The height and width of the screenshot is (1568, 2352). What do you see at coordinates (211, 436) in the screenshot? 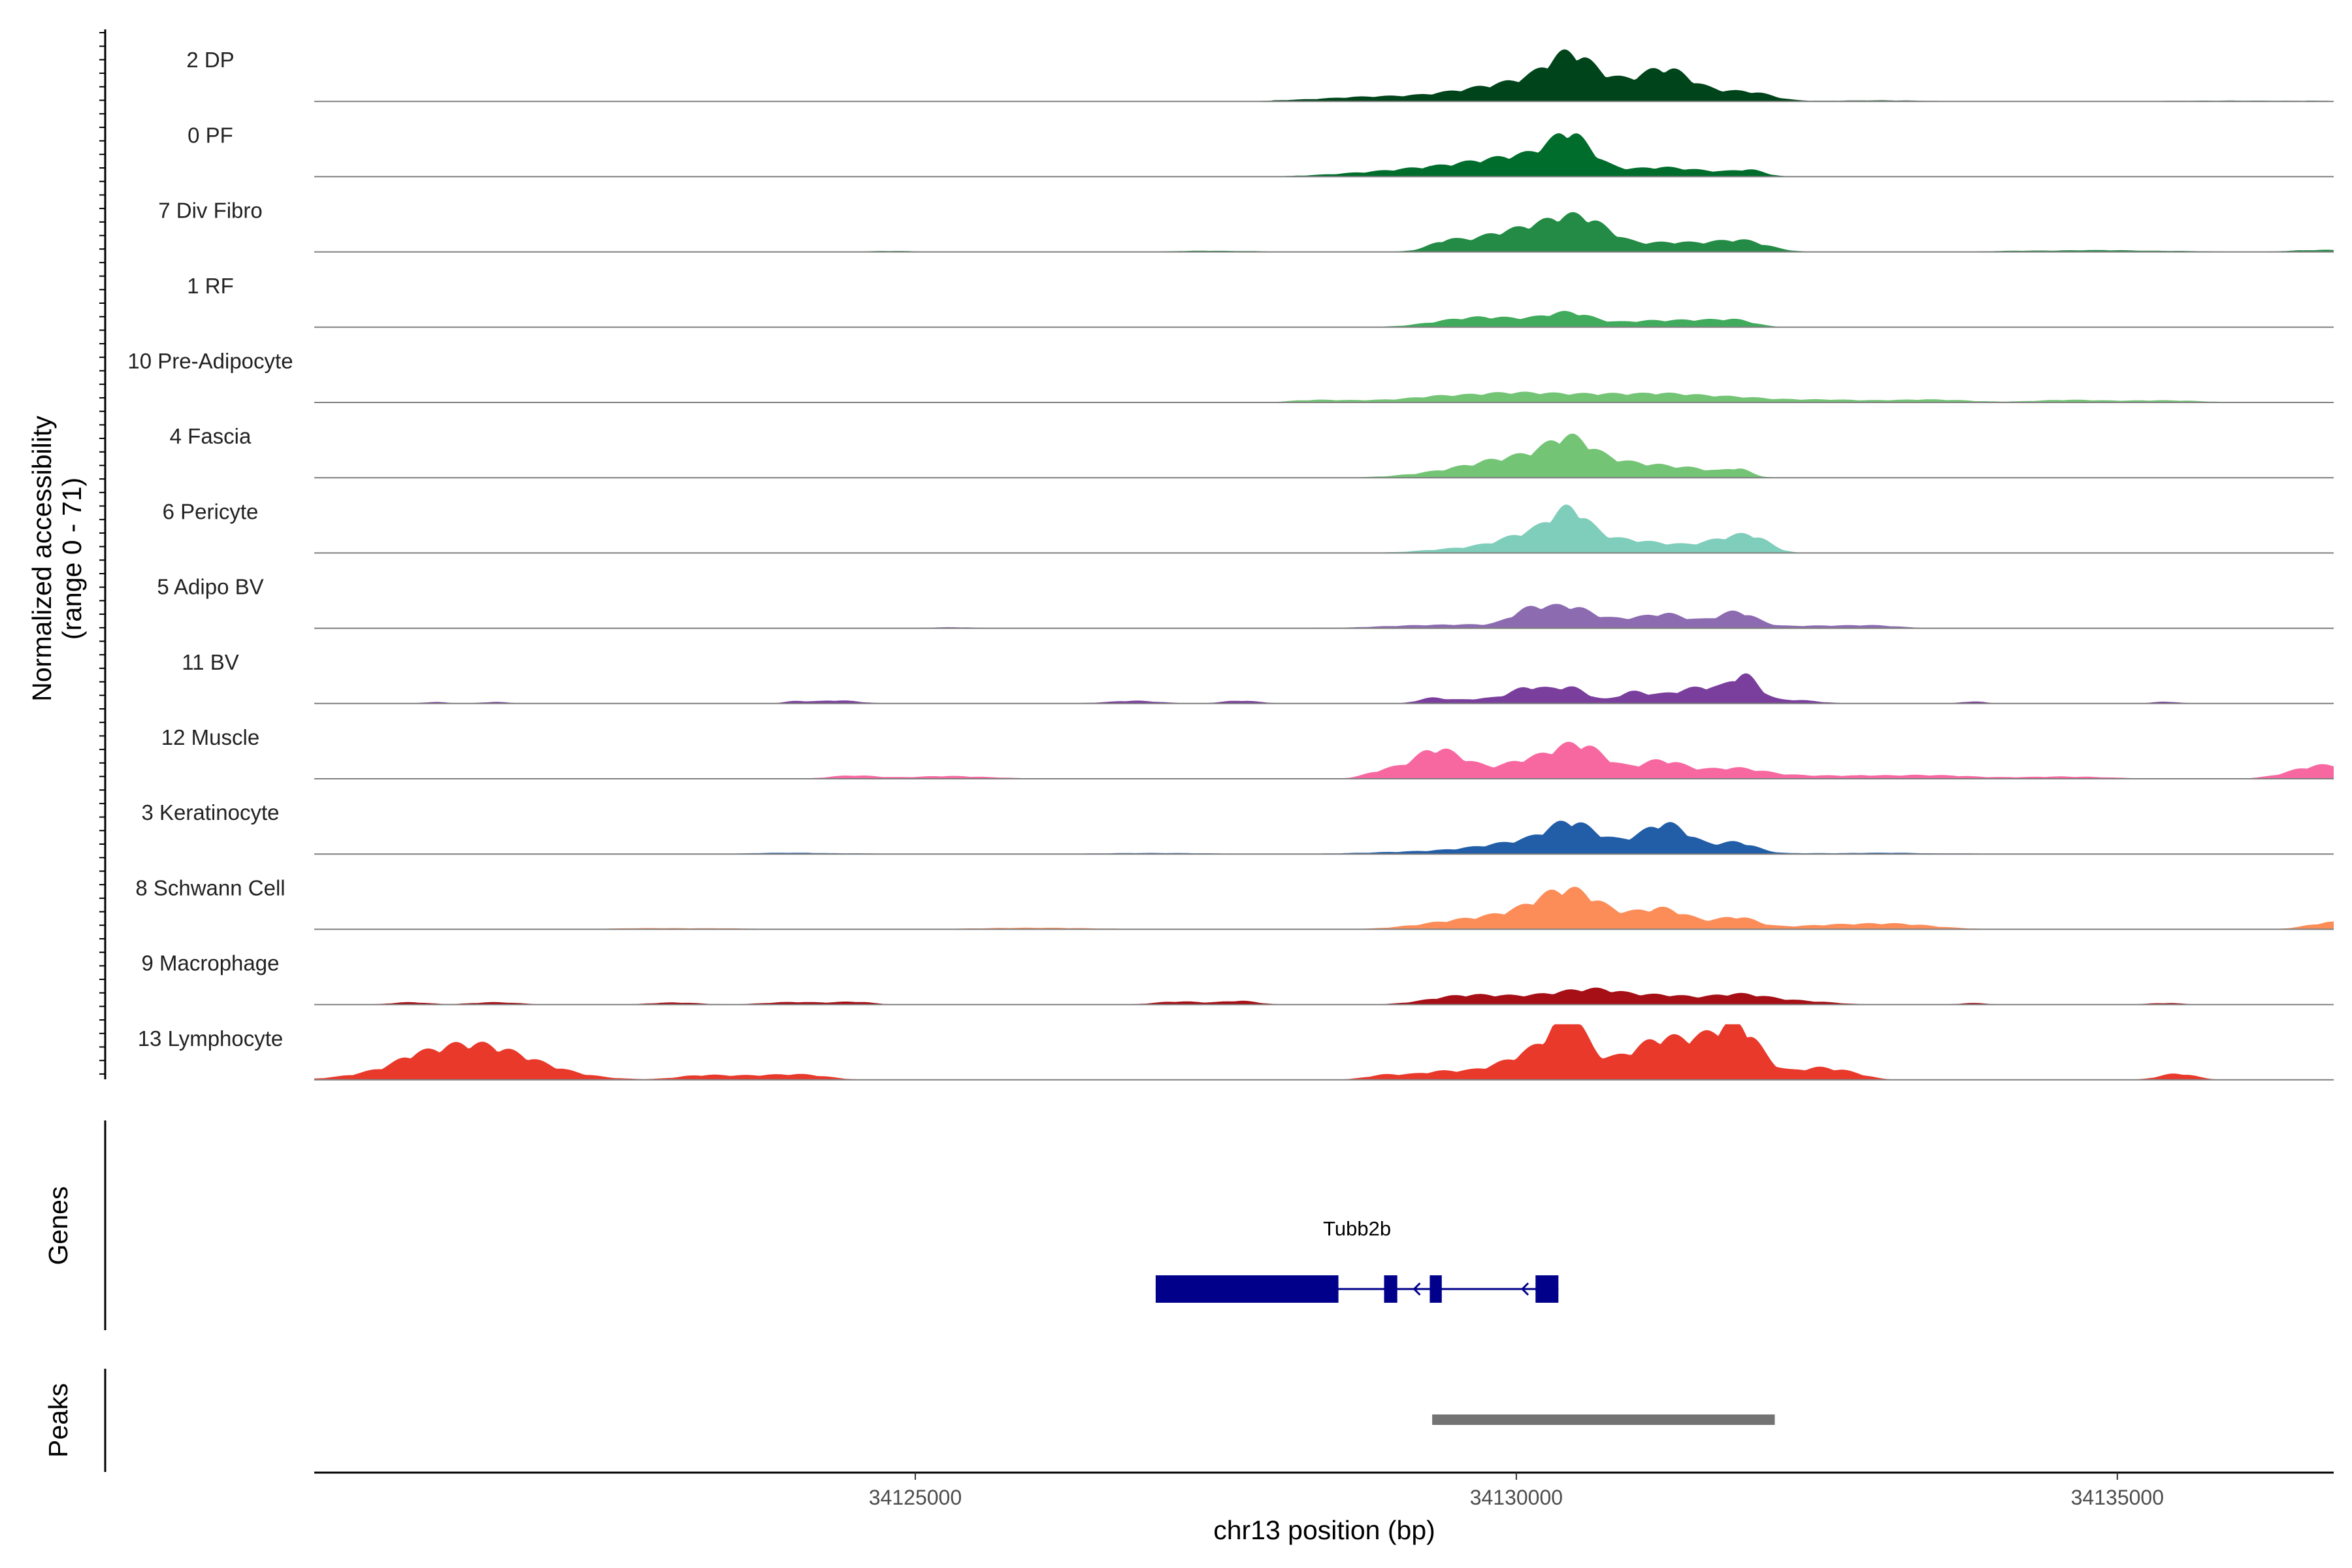
I see `track-label-5: 4 Fascia` at bounding box center [211, 436].